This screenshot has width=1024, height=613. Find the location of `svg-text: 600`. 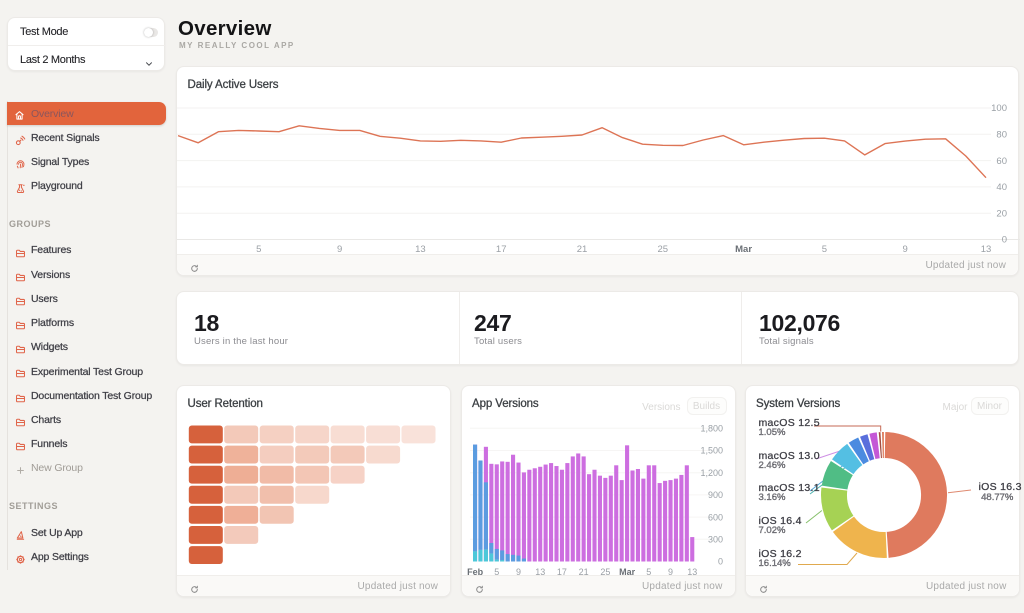

svg-text: 600 is located at coordinates (714, 517).